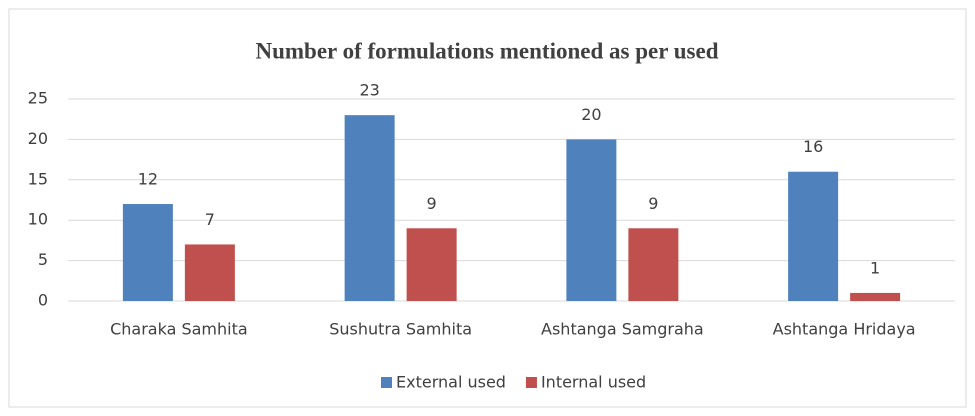  I want to click on data-label: 1, so click(875, 267).